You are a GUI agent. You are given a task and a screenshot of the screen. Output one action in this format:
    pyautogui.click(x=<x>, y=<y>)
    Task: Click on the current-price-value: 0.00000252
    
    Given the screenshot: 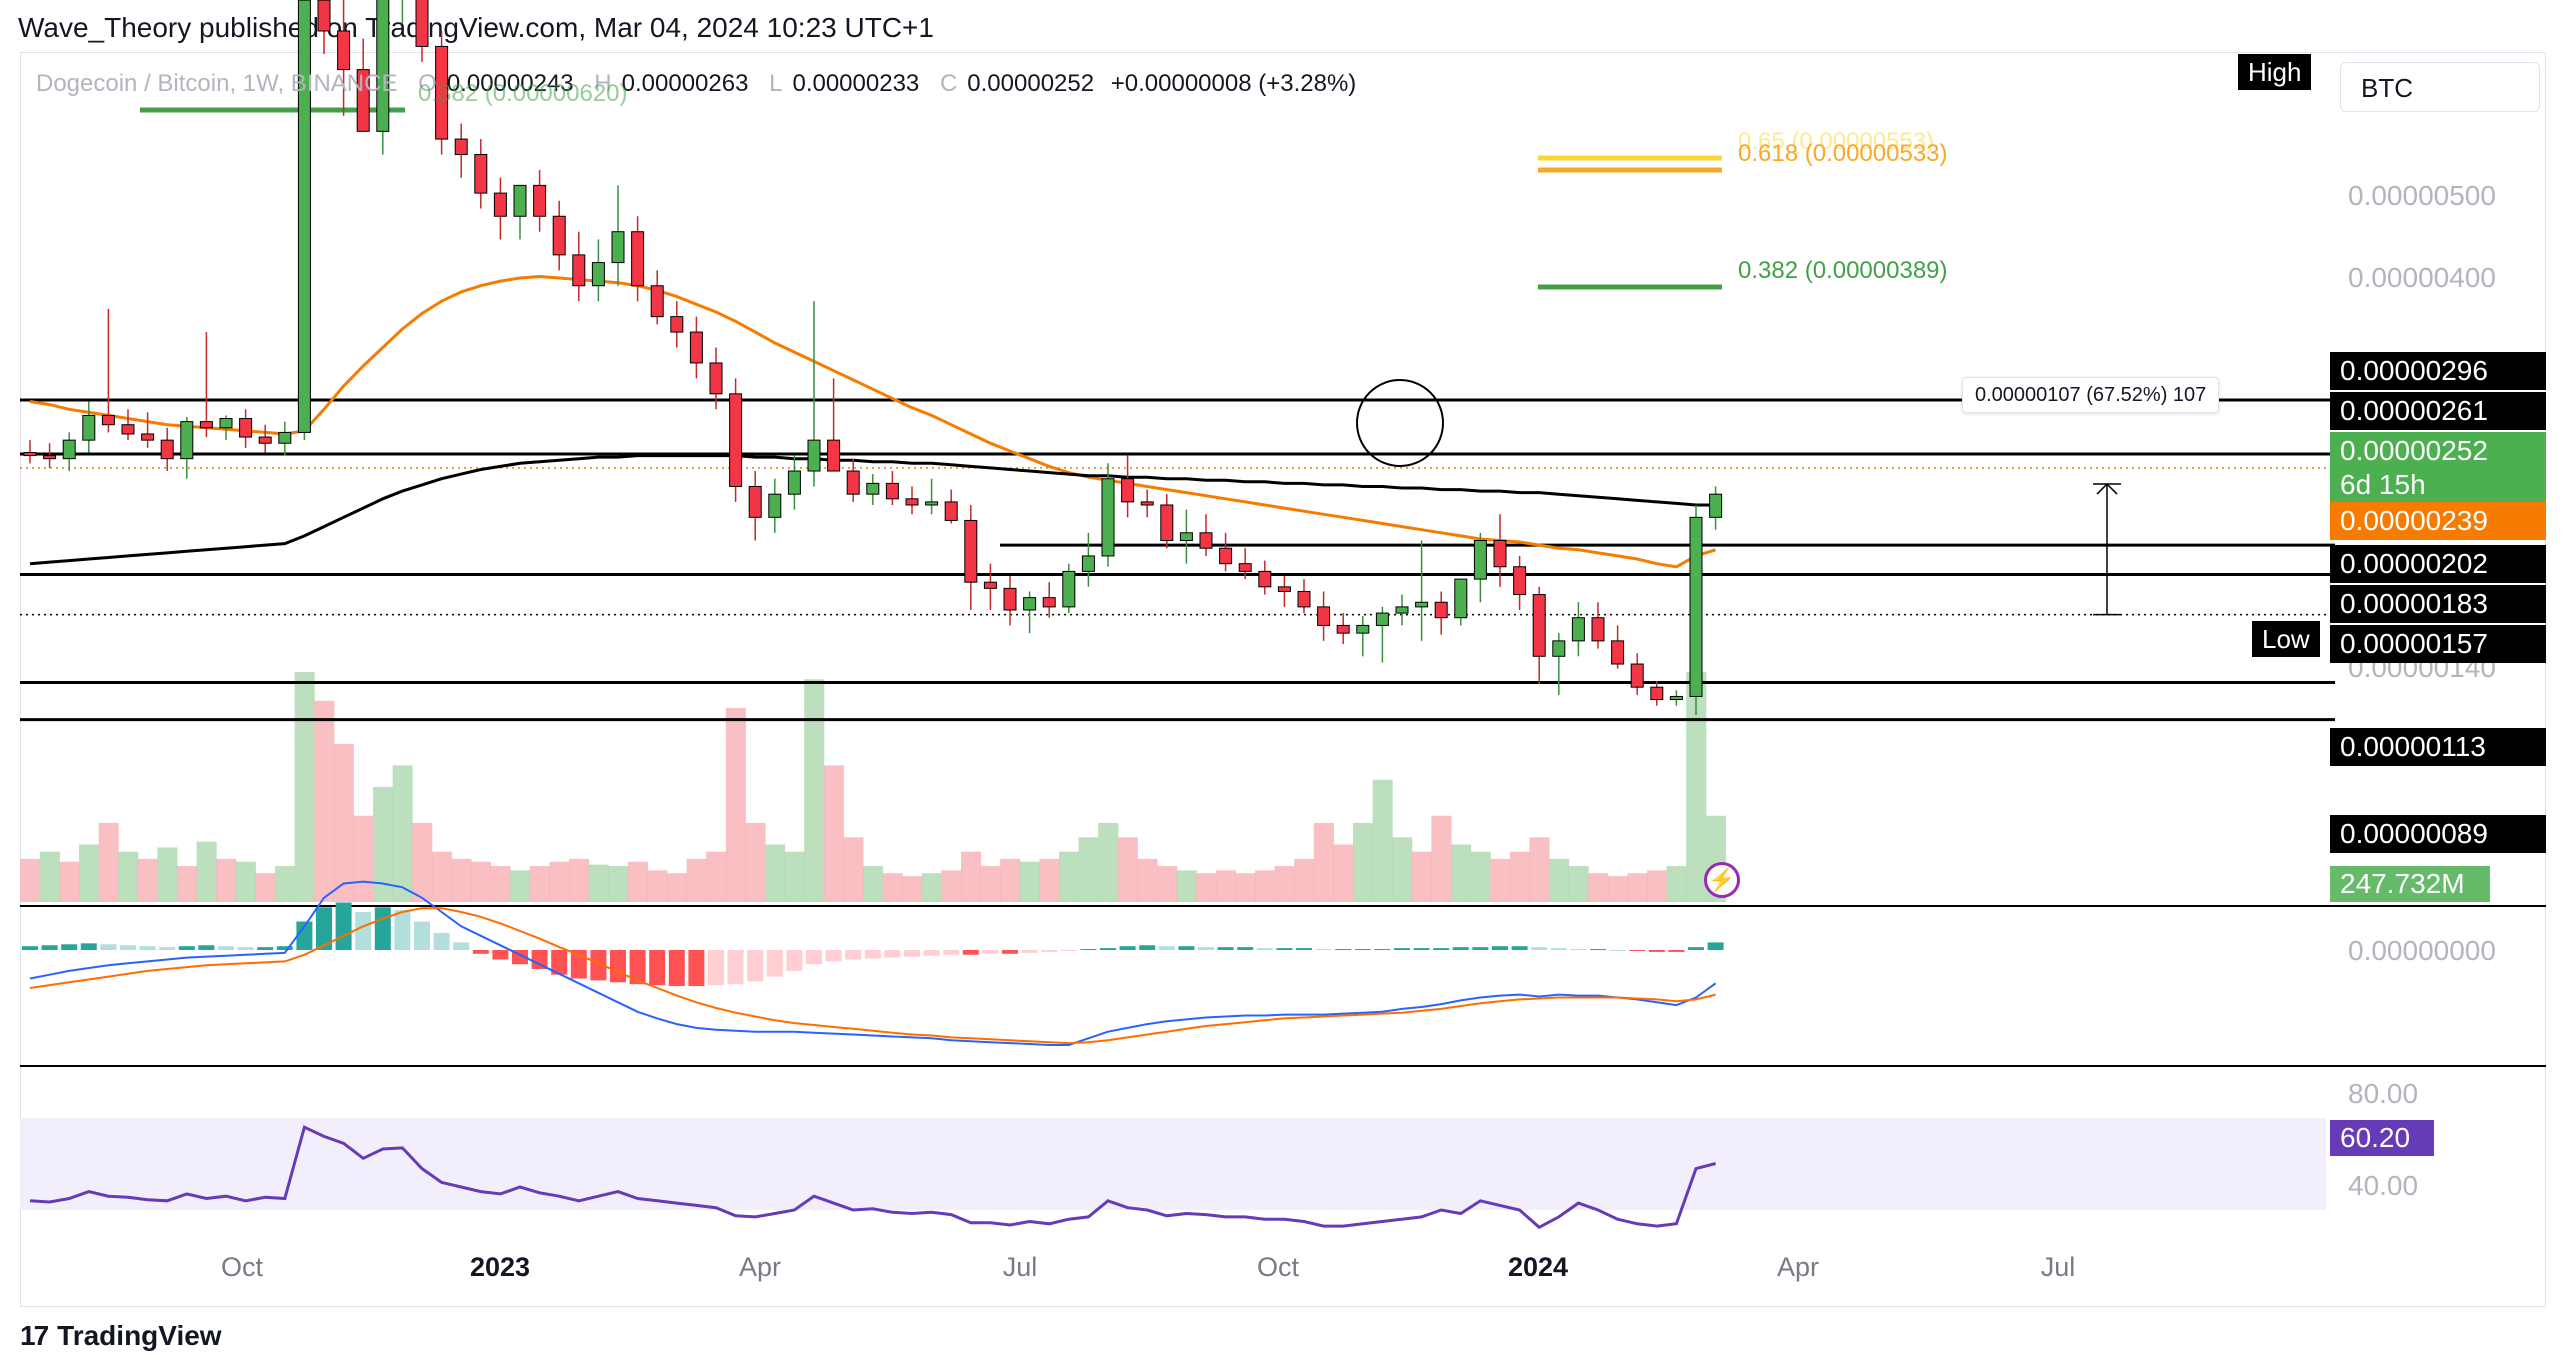 What is the action you would take?
    pyautogui.click(x=2414, y=450)
    